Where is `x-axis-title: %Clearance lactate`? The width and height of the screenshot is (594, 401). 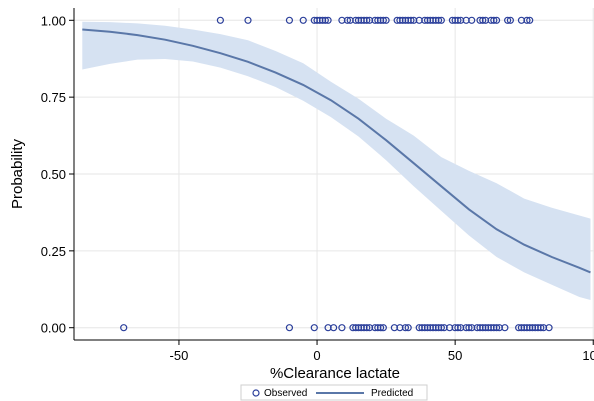
x-axis-title: %Clearance lactate is located at coordinates (335, 373).